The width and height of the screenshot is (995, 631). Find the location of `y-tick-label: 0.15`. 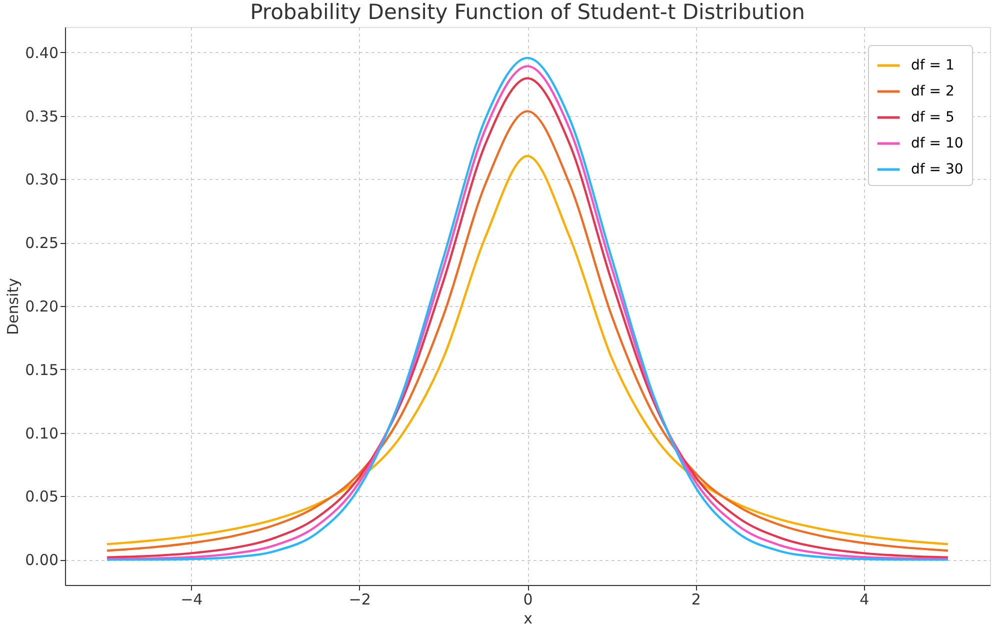

y-tick-label: 0.15 is located at coordinates (41, 369).